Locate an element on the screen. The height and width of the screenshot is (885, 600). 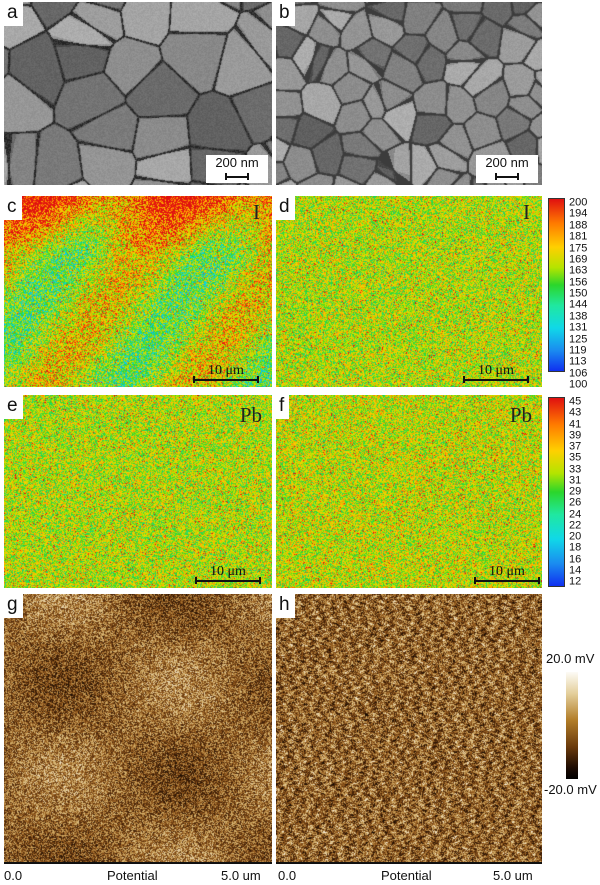
scale-bar-line-e is located at coordinates (228, 580).